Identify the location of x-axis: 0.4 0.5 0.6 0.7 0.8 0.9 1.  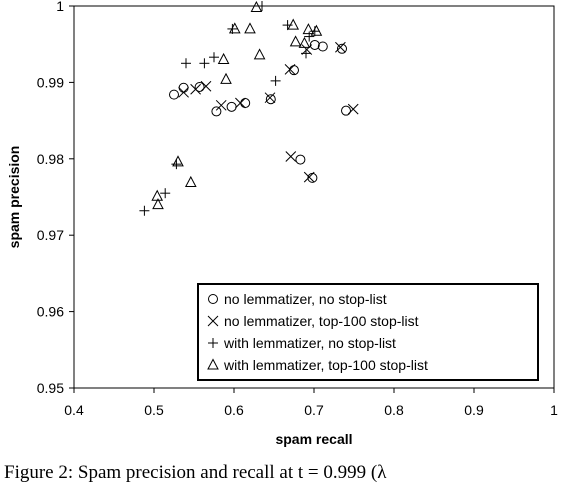
(311, 403).